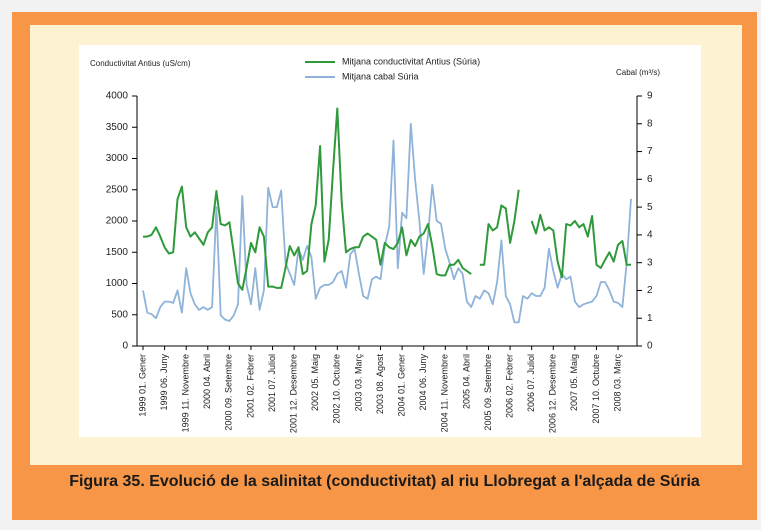 Image resolution: width=761 pixels, height=530 pixels. Describe the element at coordinates (358, 383) in the screenshot. I see `x-tick-label: 2003 03. Març` at that location.